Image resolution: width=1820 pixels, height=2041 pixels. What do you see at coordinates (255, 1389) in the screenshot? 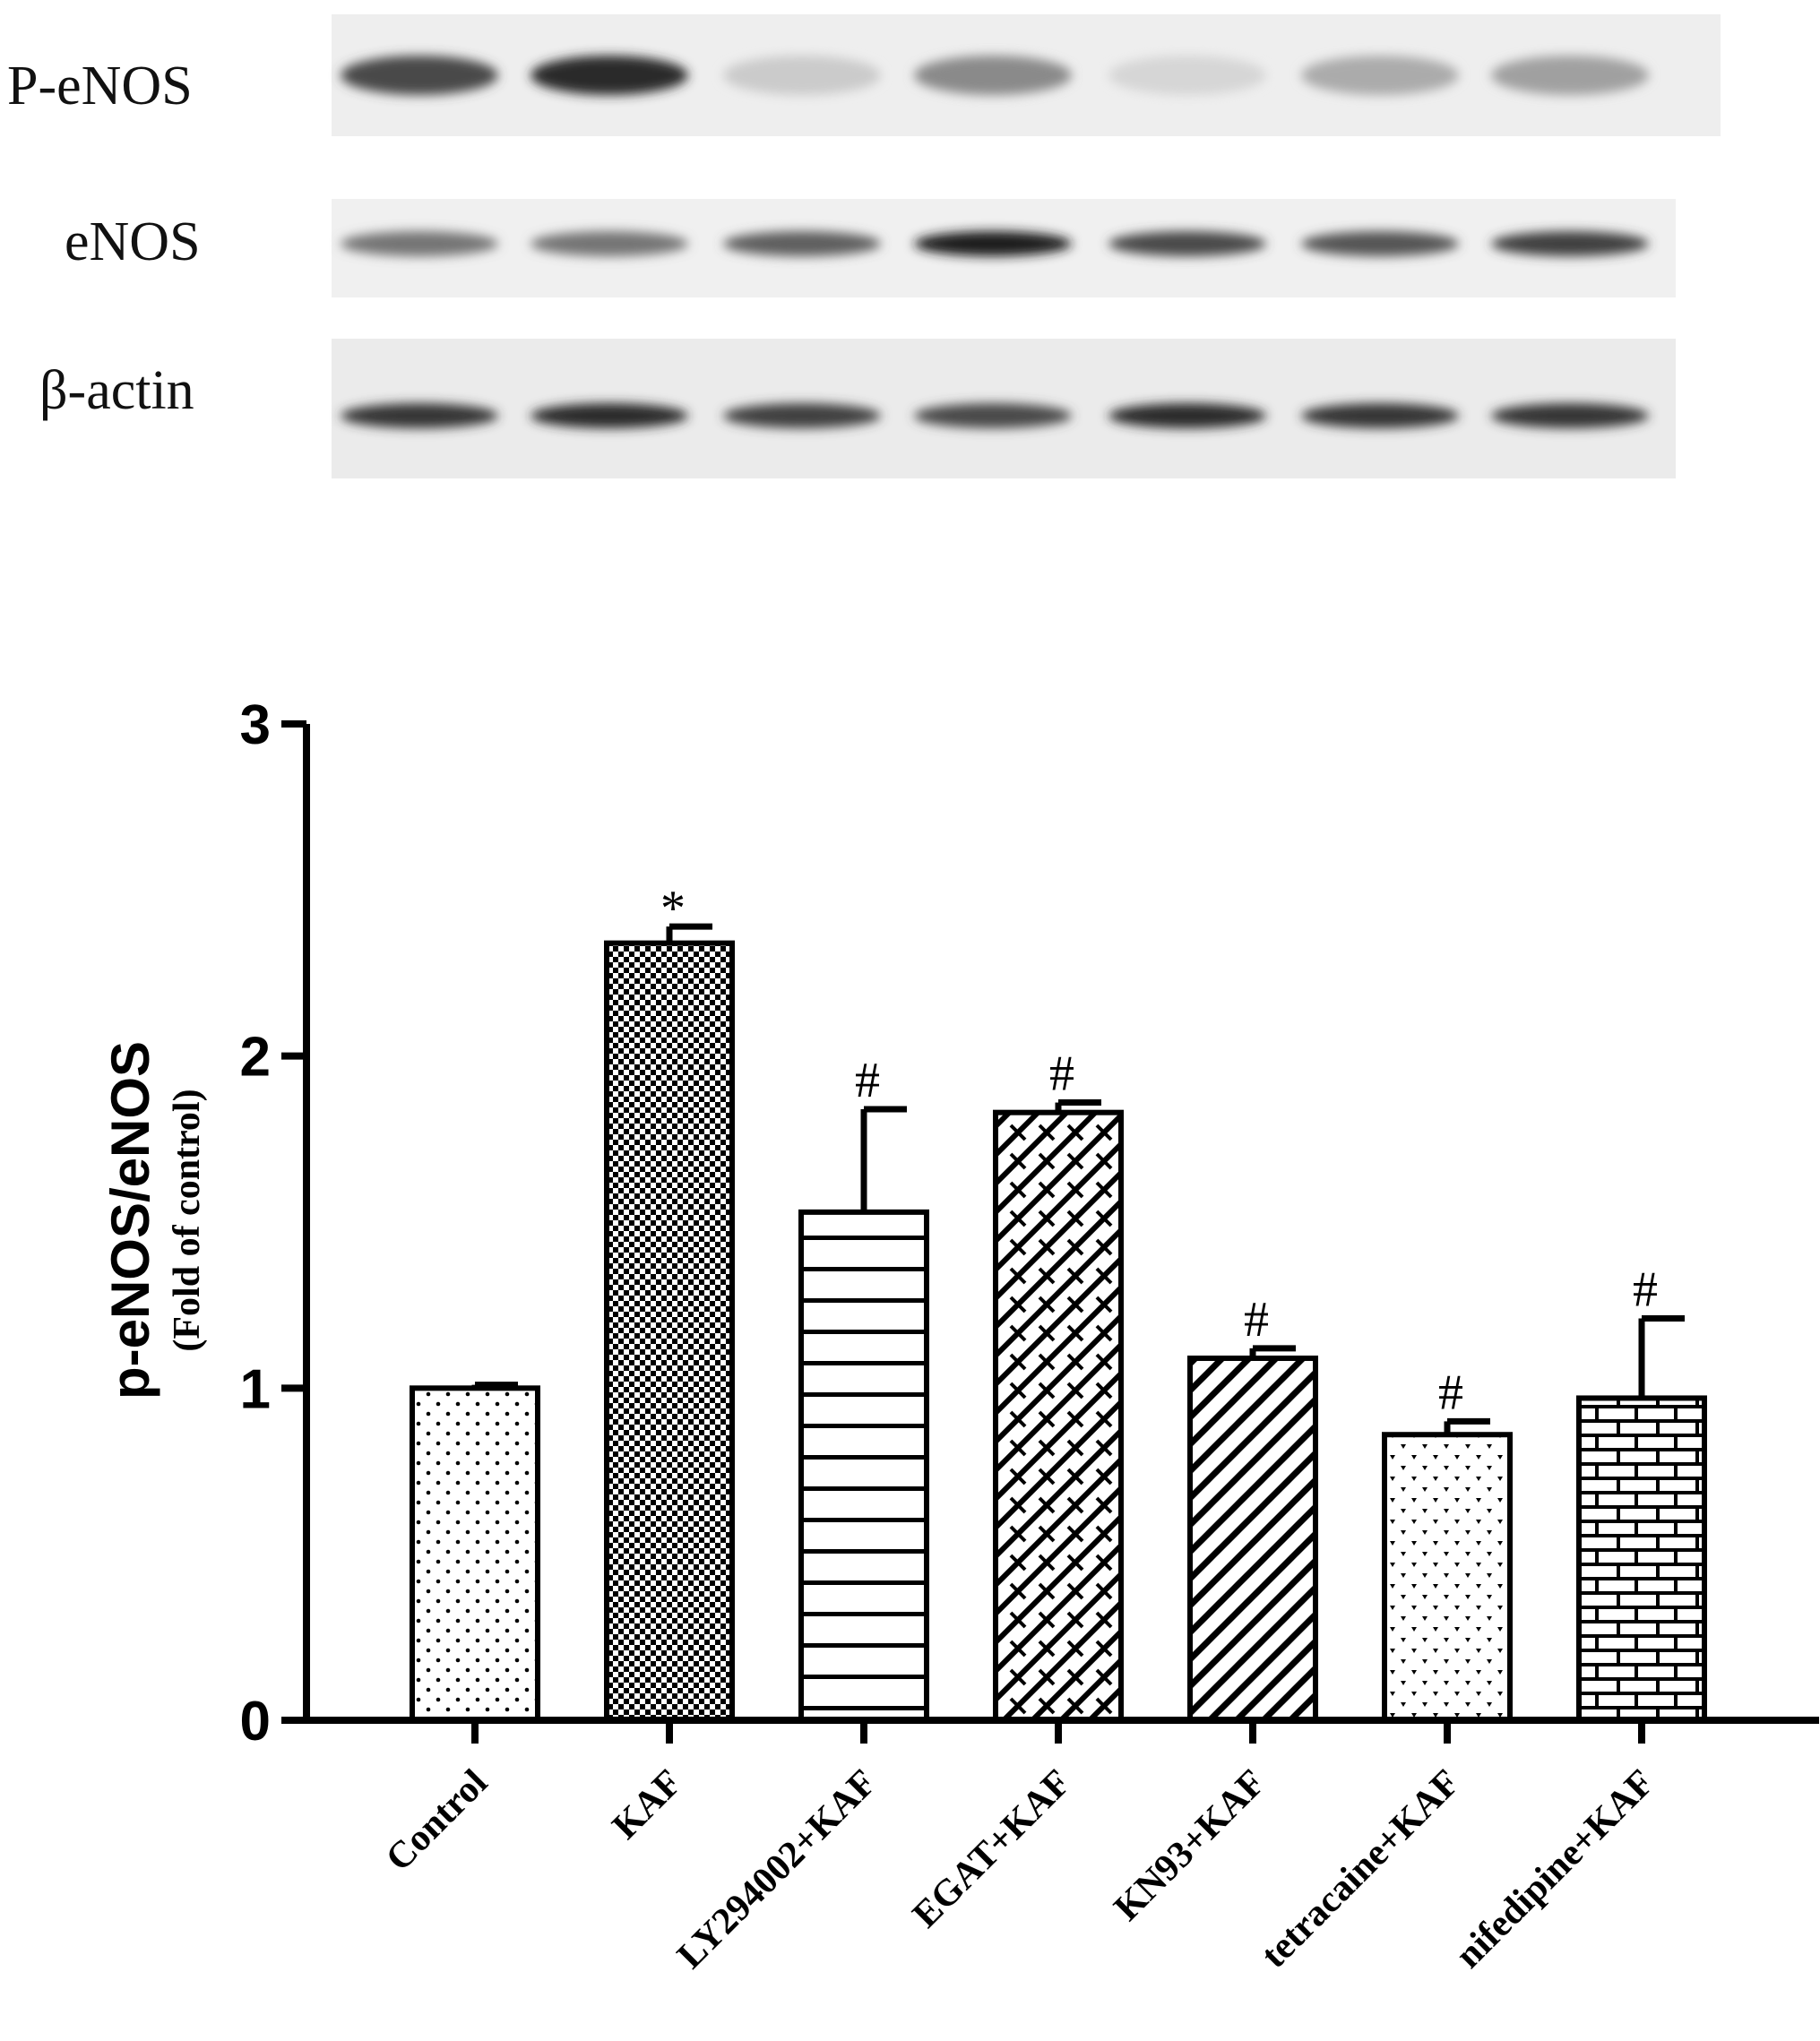
I see `y-tick-label: 1` at bounding box center [255, 1389].